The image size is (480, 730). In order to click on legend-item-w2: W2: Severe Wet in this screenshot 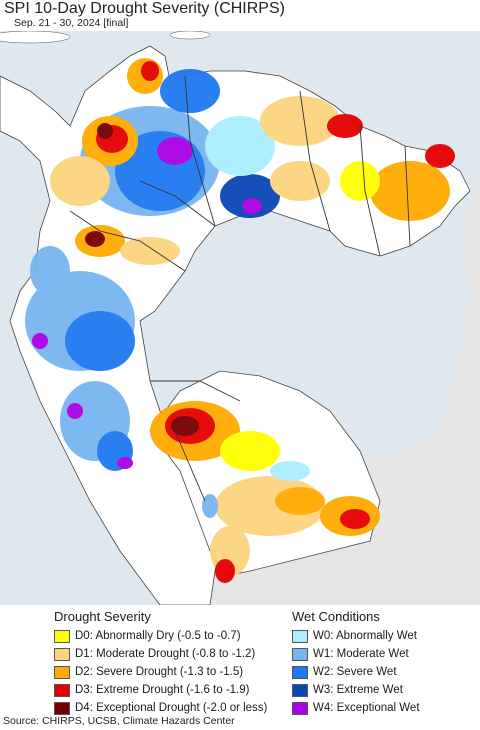, I will do `click(356, 672)`.